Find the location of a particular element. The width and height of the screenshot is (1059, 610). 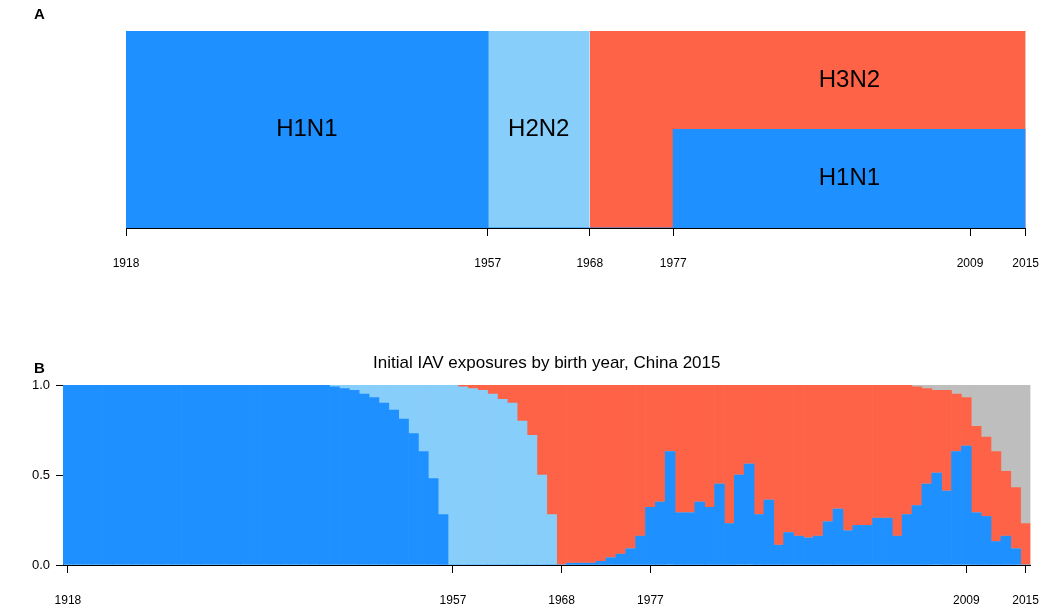

series-label: H2N2 is located at coordinates (539, 128).